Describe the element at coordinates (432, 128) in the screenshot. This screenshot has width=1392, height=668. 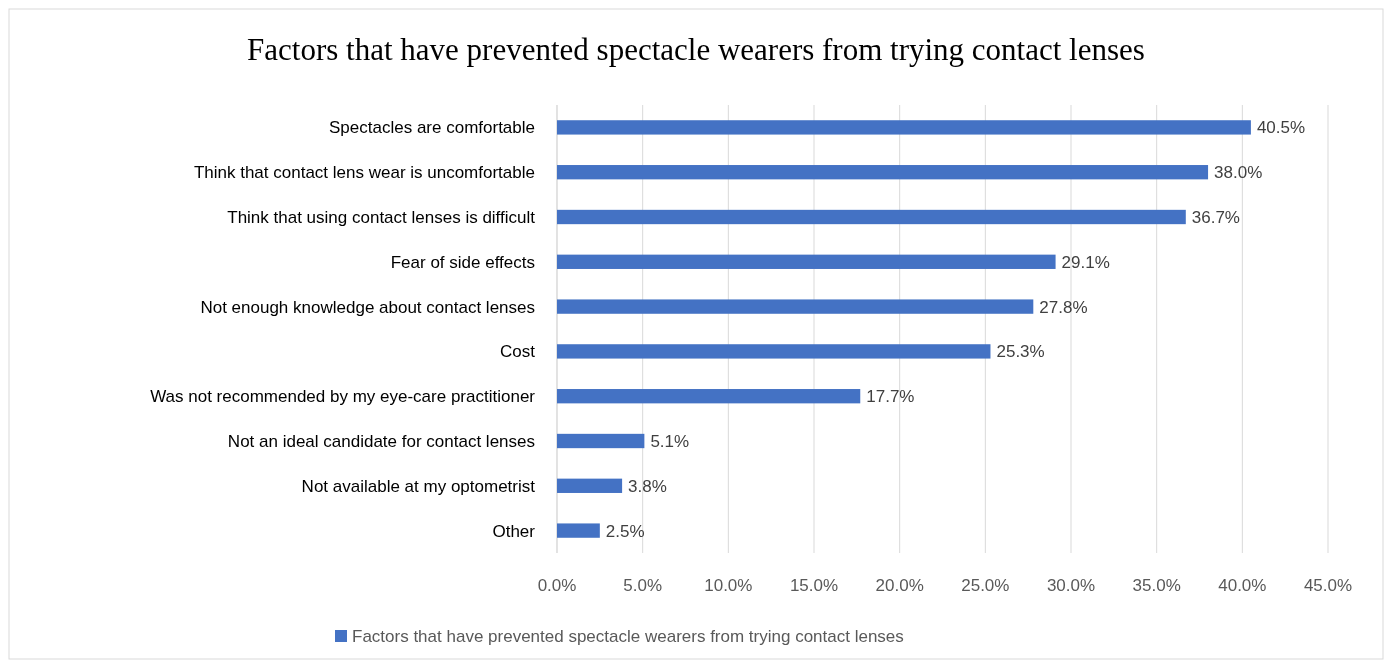
I see `y-tick-label: Spectacles are comfortable` at that location.